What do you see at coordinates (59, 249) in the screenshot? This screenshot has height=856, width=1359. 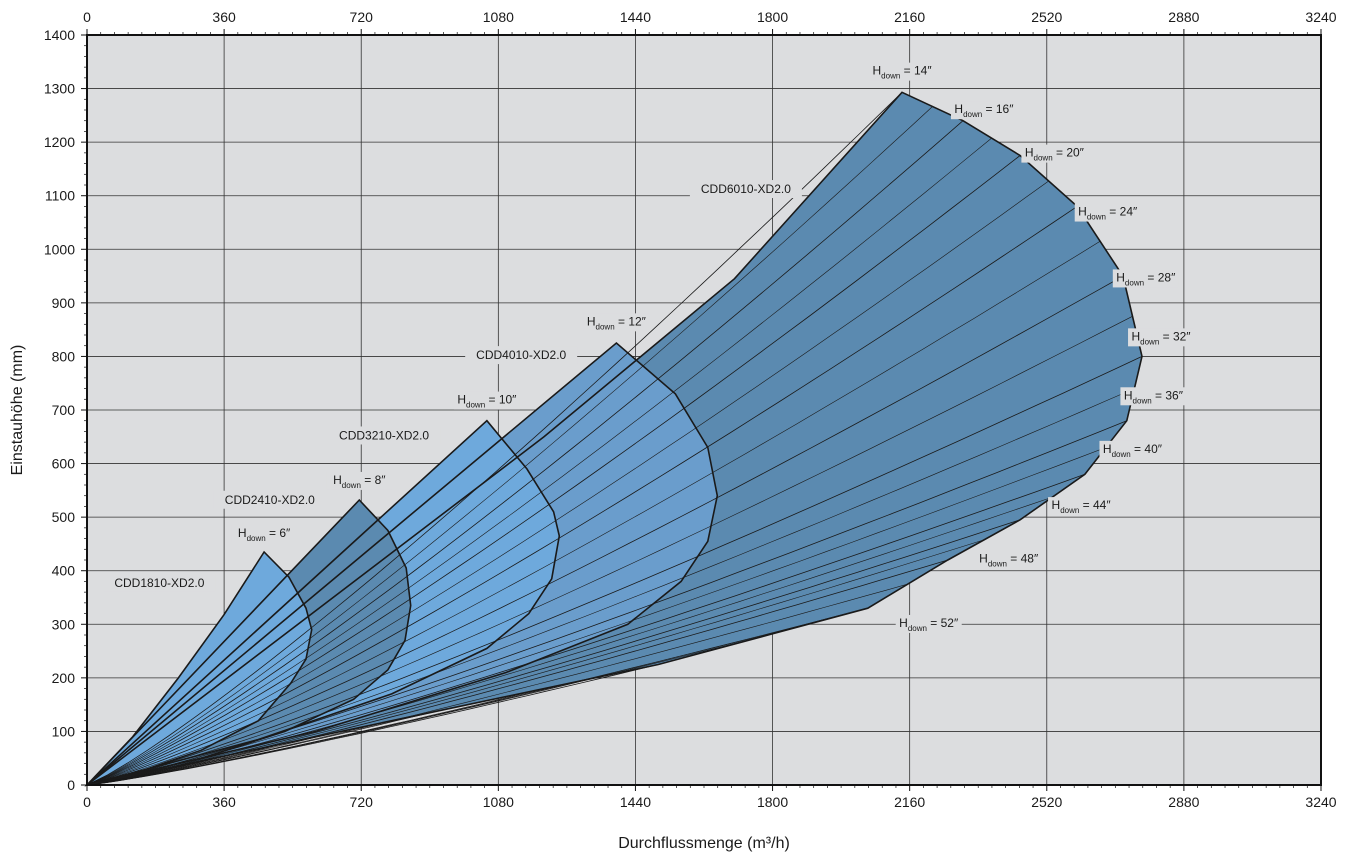 I see `y-tick-label: 1000` at bounding box center [59, 249].